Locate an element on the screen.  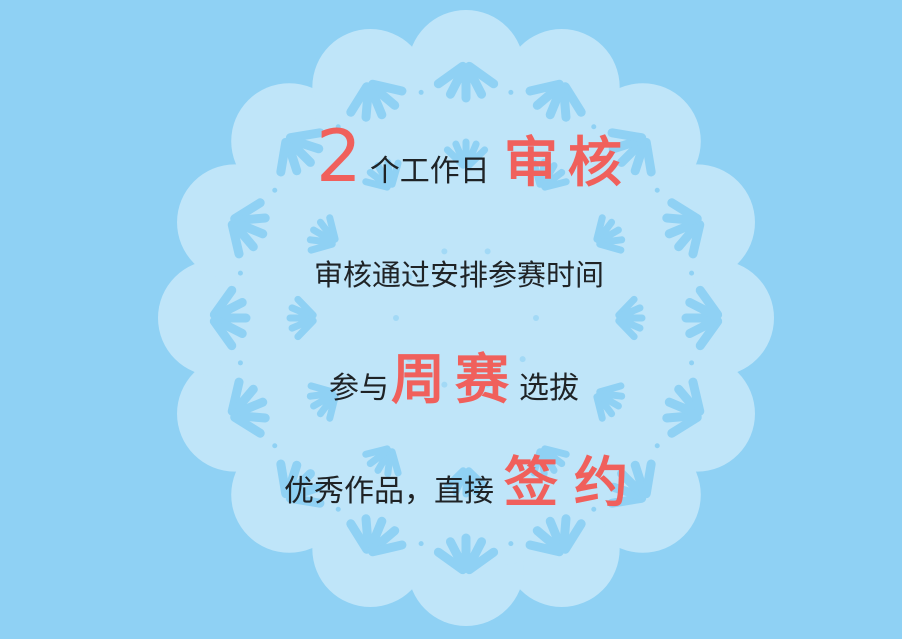
line-signing: 优秀作品，直接 签约 is located at coordinates (464, 477).